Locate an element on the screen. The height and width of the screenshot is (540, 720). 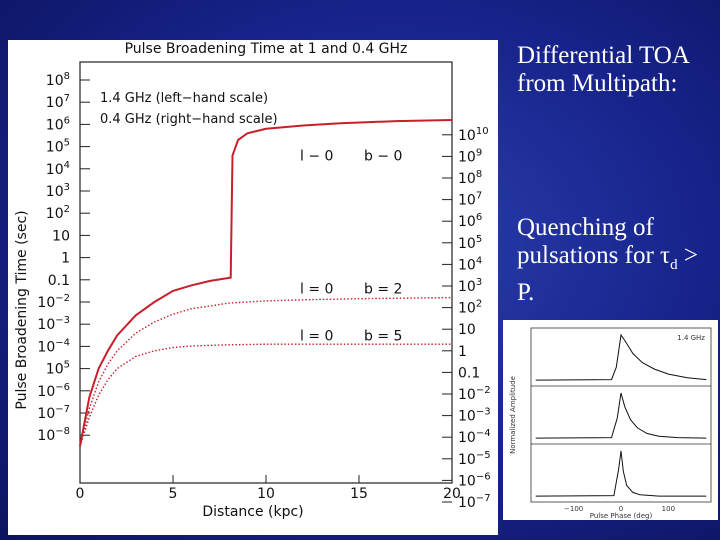
right-tick-label: 10⁶ is located at coordinates (470, 221).